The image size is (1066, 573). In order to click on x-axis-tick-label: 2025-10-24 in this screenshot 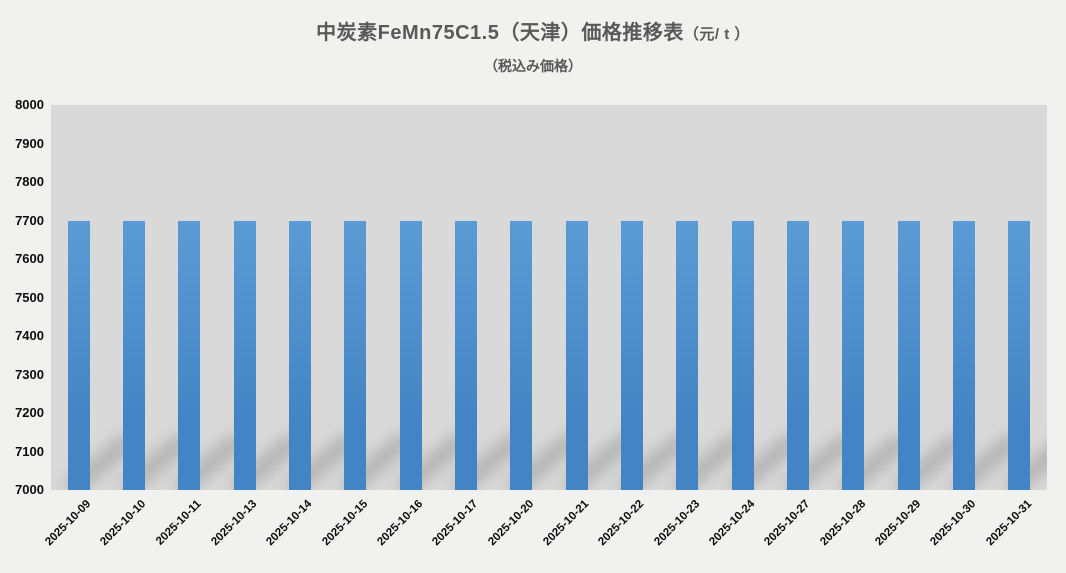, I will do `click(732, 523)`.